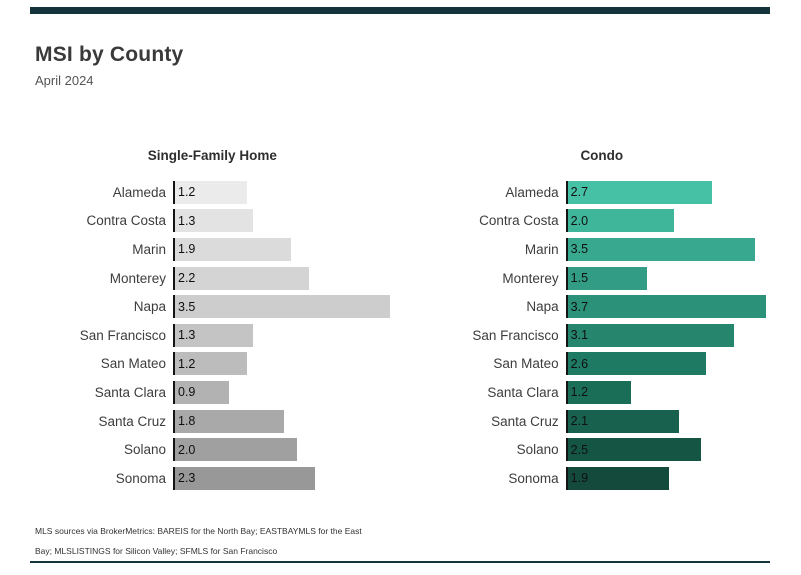  What do you see at coordinates (633, 450) in the screenshot?
I see `bar: 2.5` at bounding box center [633, 450].